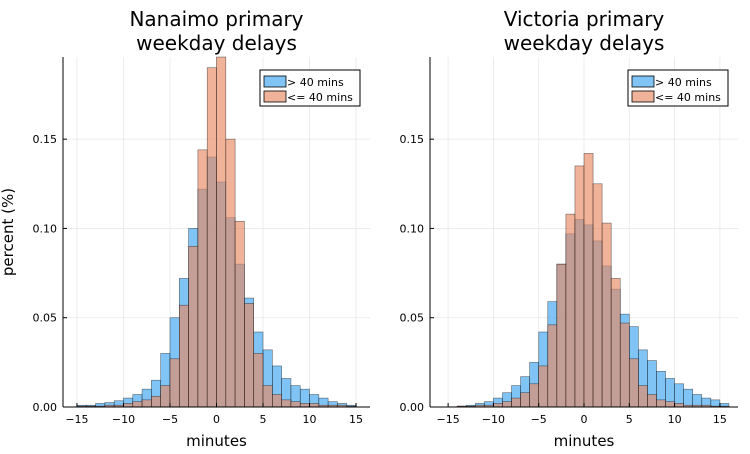 This screenshot has height=454, width=750. What do you see at coordinates (584, 19) in the screenshot?
I see `chart-title-line: Victoria primary` at bounding box center [584, 19].